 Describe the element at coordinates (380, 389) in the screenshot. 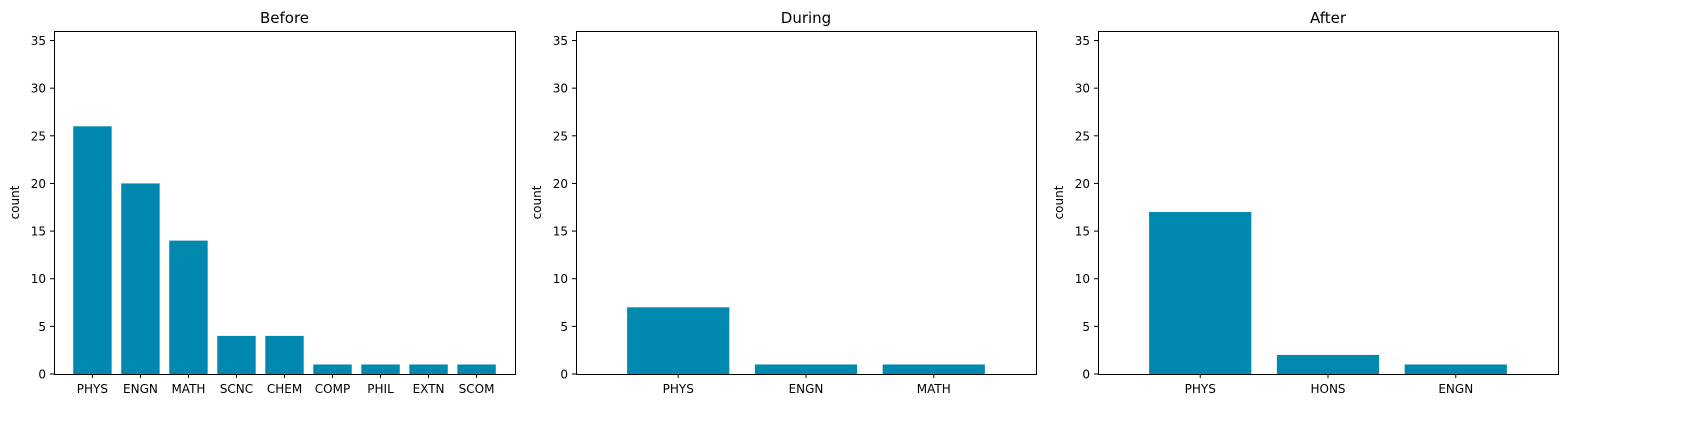

I see `x-tick-label: PHIL` at that location.